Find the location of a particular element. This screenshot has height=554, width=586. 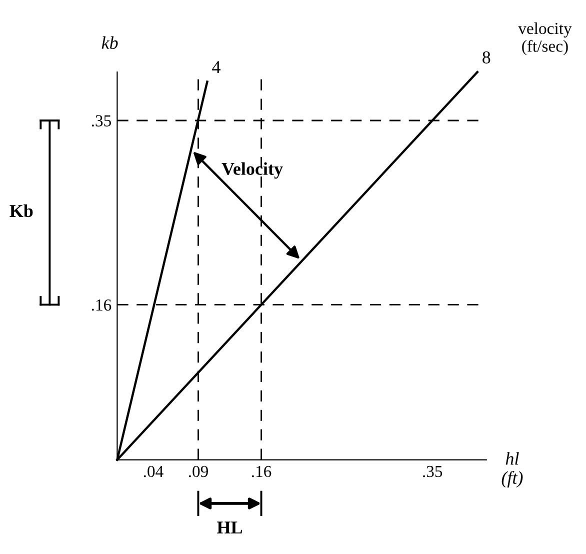

annotation: Velocity is located at coordinates (252, 170).